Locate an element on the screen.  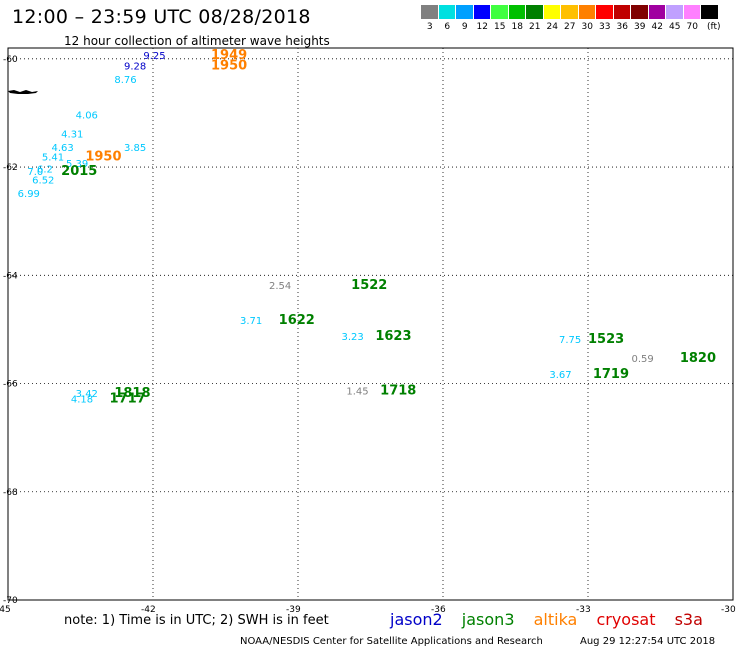
observation-time-label: 1622 is located at coordinates (297, 320).